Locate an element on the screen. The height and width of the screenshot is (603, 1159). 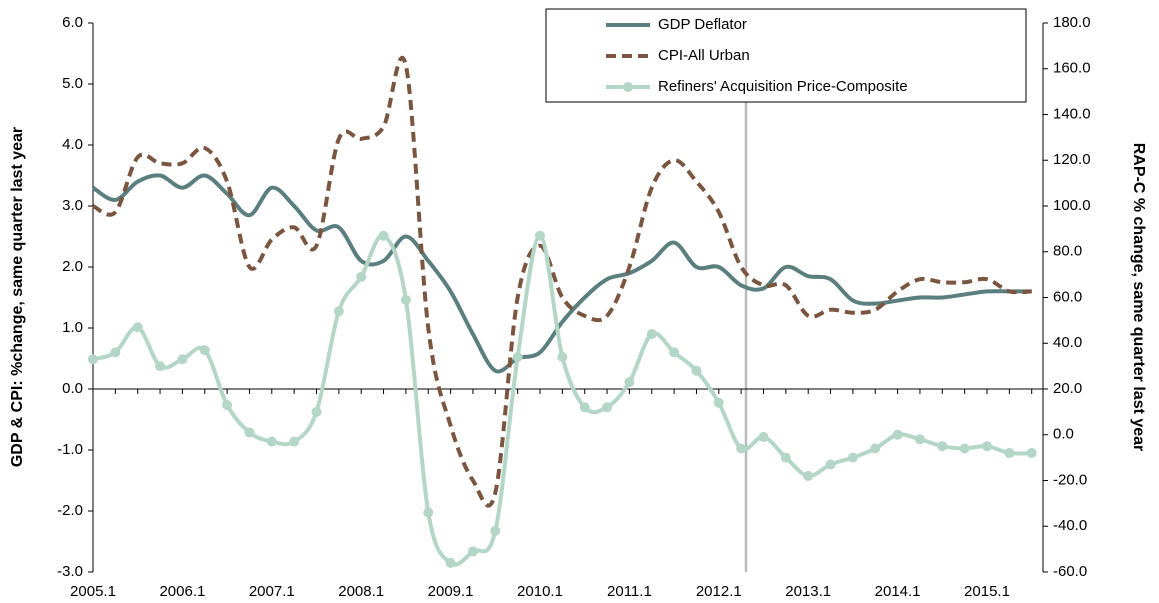
y2-tick-label: 0.0 is located at coordinates (1063, 434).